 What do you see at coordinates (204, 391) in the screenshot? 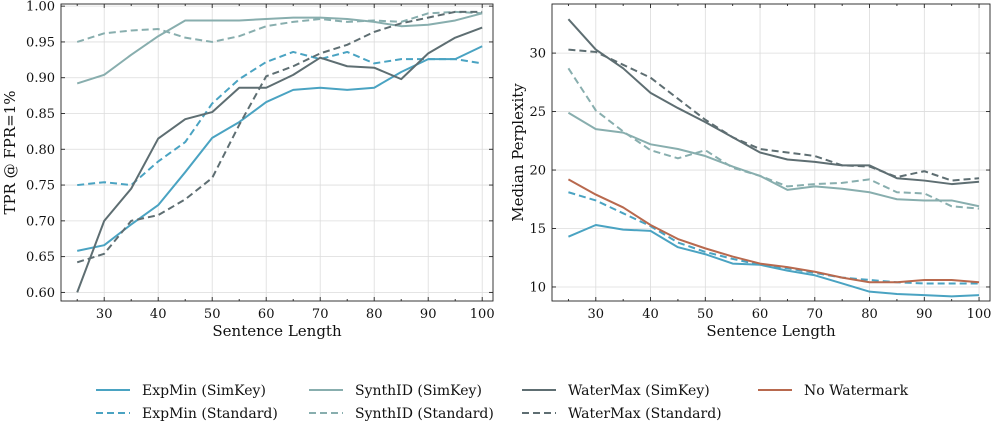
I see `legend-label: ExpMin (SimKey)` at bounding box center [204, 391].